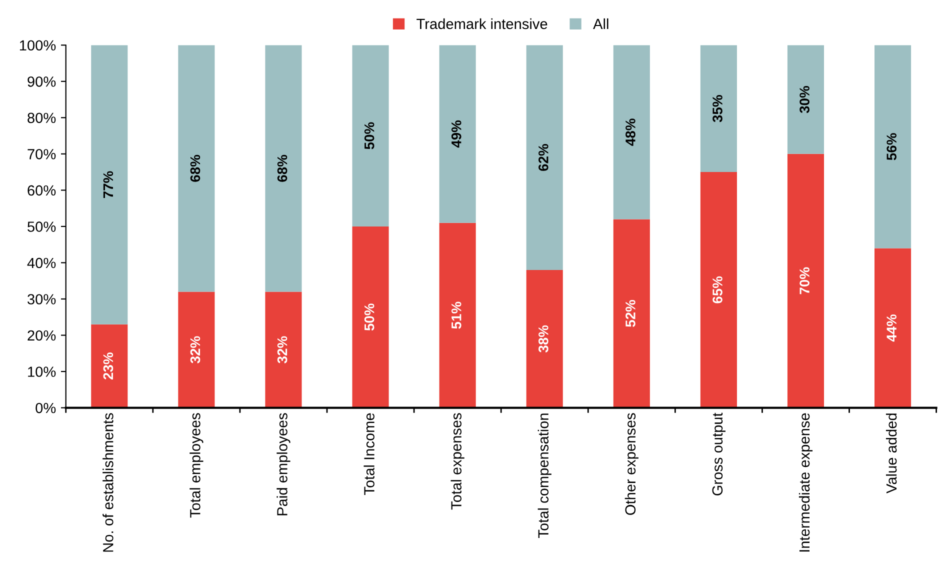 This screenshot has height=564, width=941. I want to click on legend-label: Trademark intensive, so click(482, 24).